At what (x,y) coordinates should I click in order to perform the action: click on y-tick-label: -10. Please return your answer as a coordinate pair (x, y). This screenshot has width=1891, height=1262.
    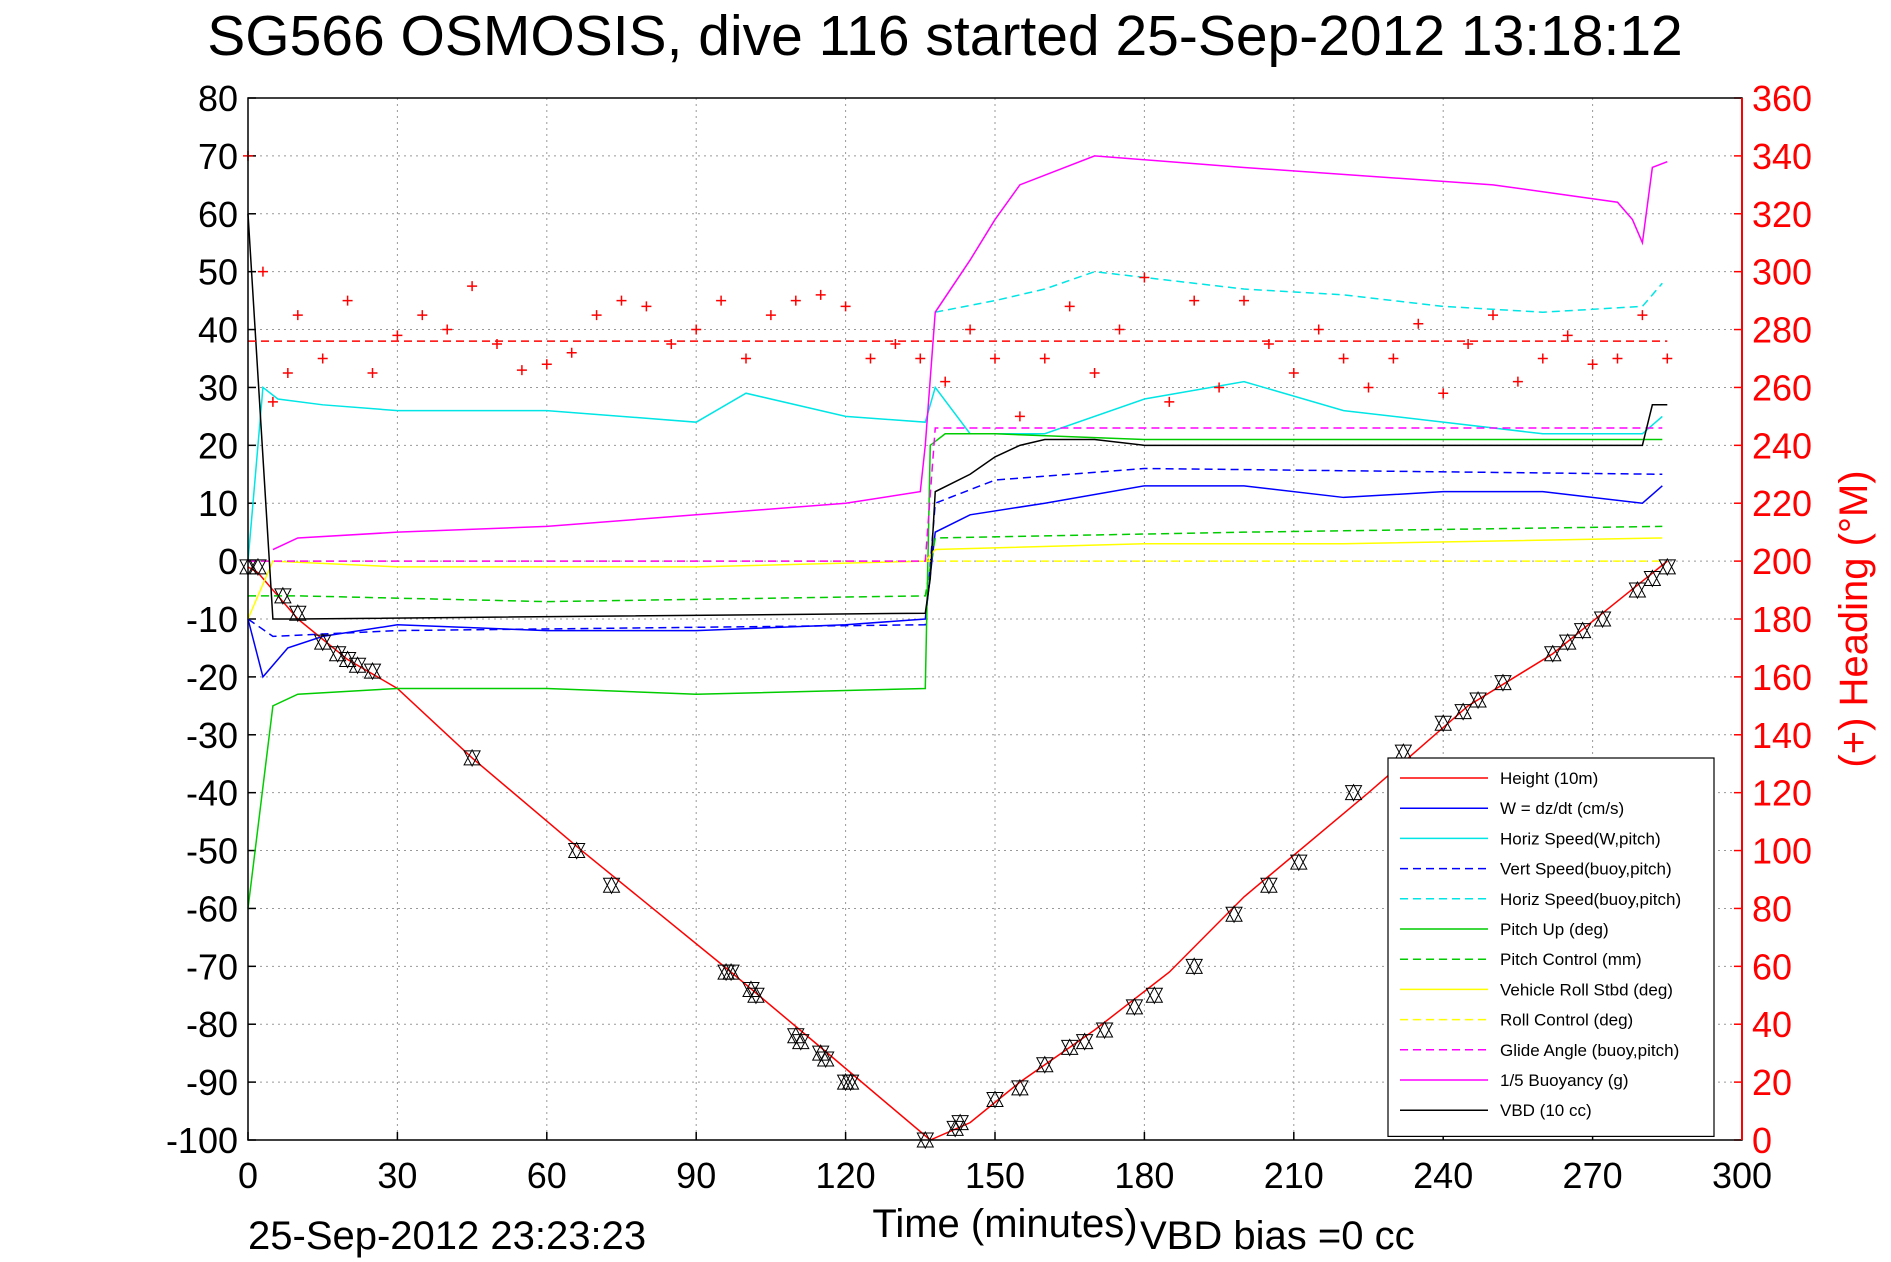
    Looking at the image, I should click on (212, 619).